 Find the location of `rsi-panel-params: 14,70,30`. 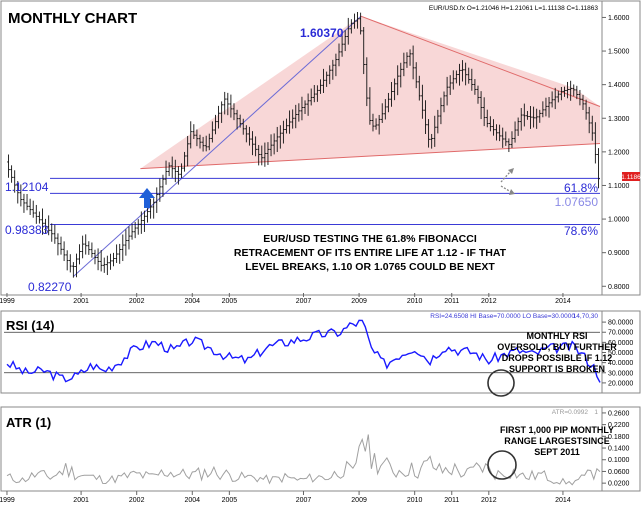

rsi-panel-params: 14,70,30 is located at coordinates (586, 316).